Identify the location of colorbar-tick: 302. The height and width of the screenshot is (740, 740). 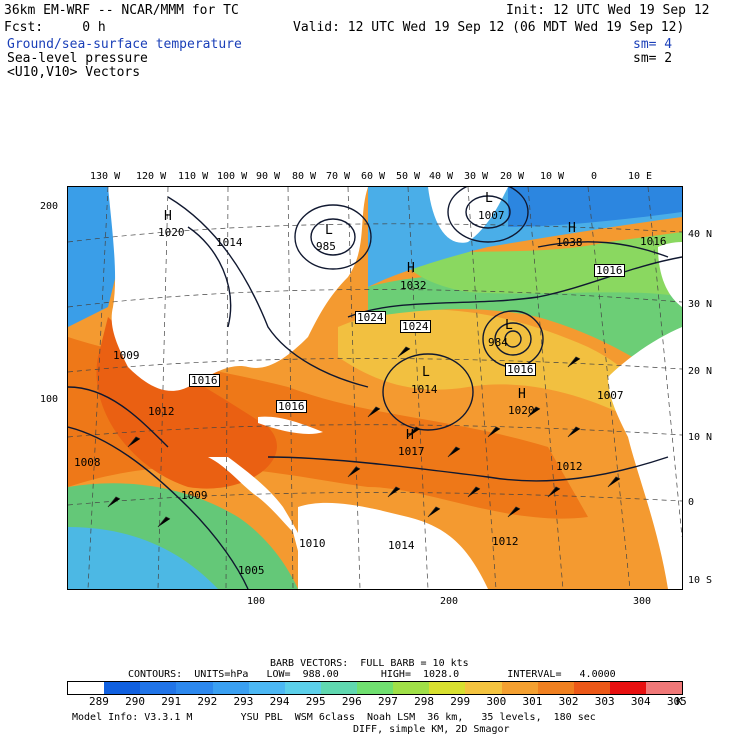
(568, 701).